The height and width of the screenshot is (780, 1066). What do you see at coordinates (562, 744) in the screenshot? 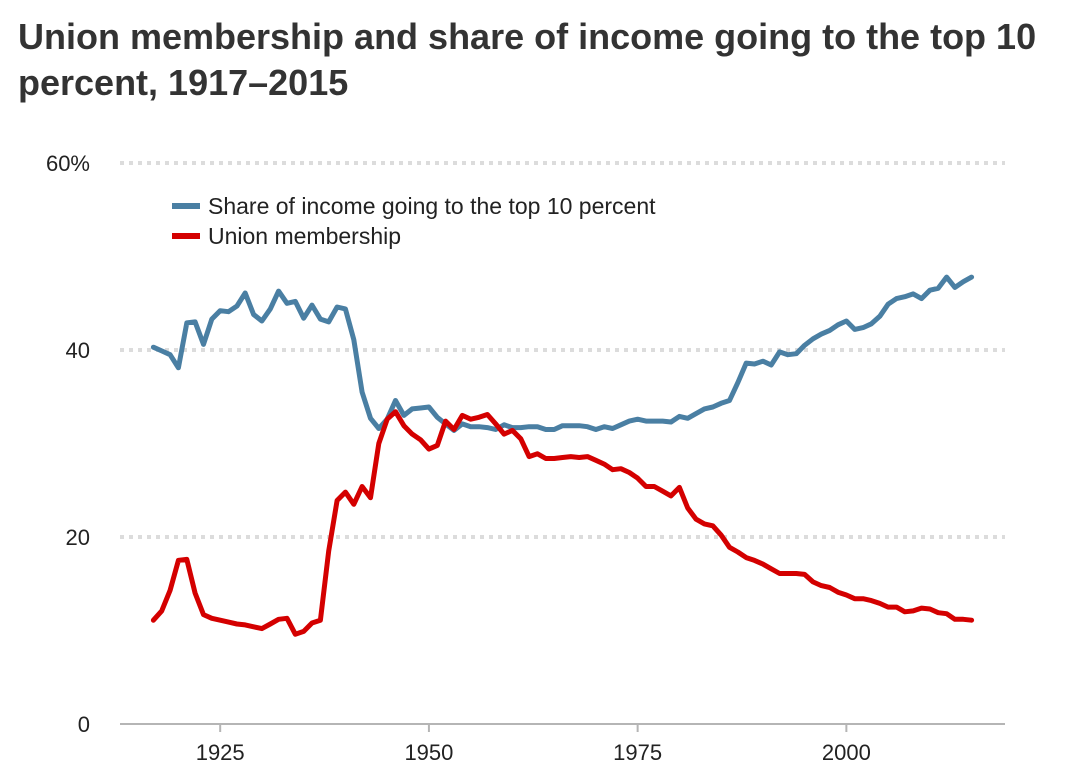
I see `x-axis: 1925 1950 1975 2000` at bounding box center [562, 744].